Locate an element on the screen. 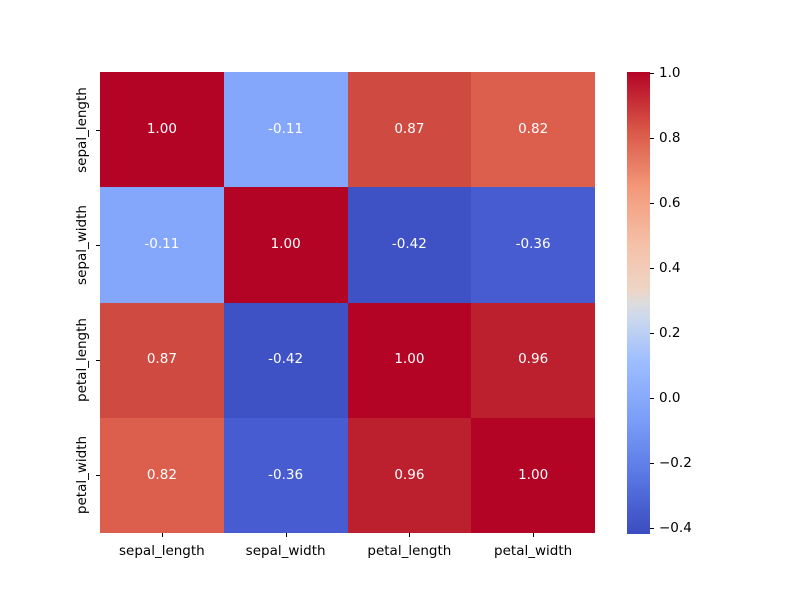 This screenshot has width=800, height=600. colorbar-tick-label: 0.6 is located at coordinates (670, 203).